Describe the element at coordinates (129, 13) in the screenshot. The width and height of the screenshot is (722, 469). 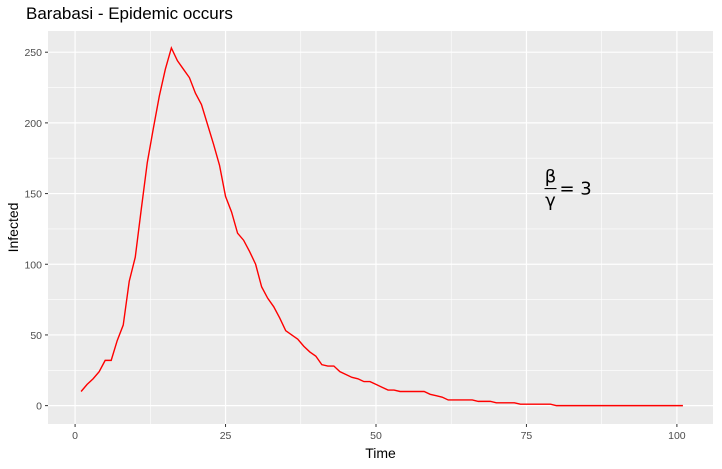
I see `chart-title: Barabasi - Epidemic occurs` at that location.